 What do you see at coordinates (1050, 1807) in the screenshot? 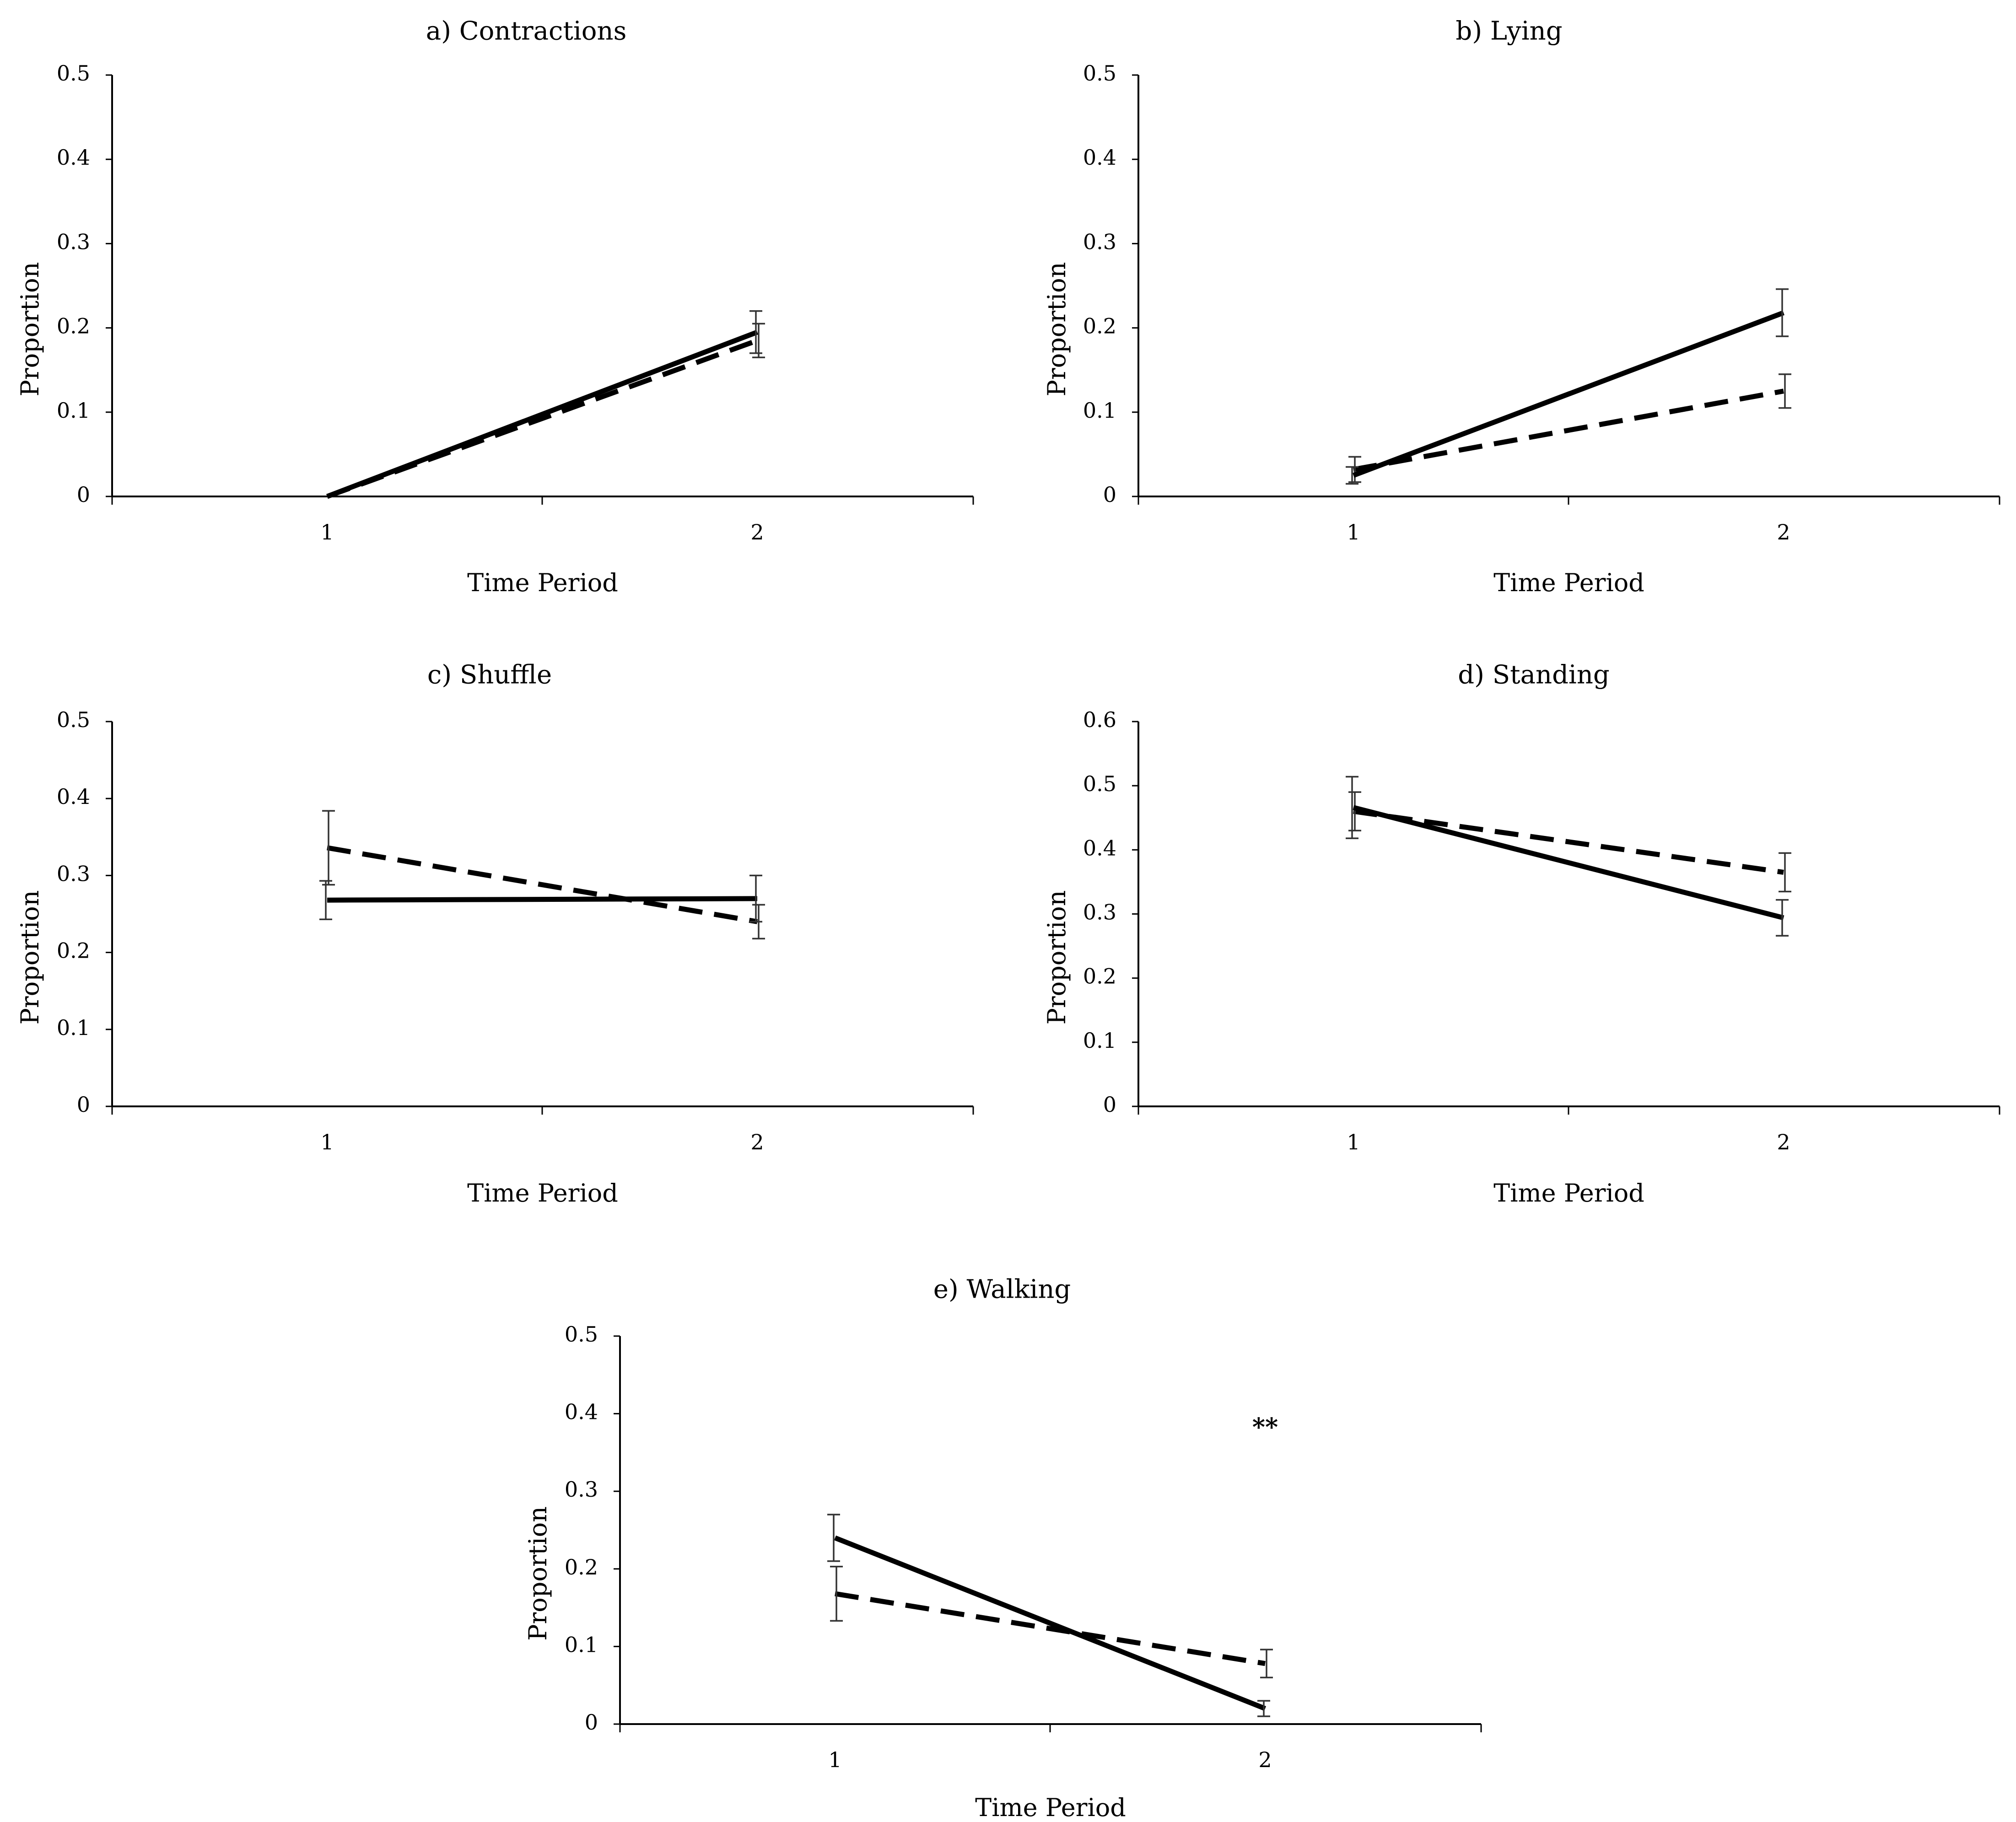
I see `chart-5-x-axis-title: Time Period` at bounding box center [1050, 1807].